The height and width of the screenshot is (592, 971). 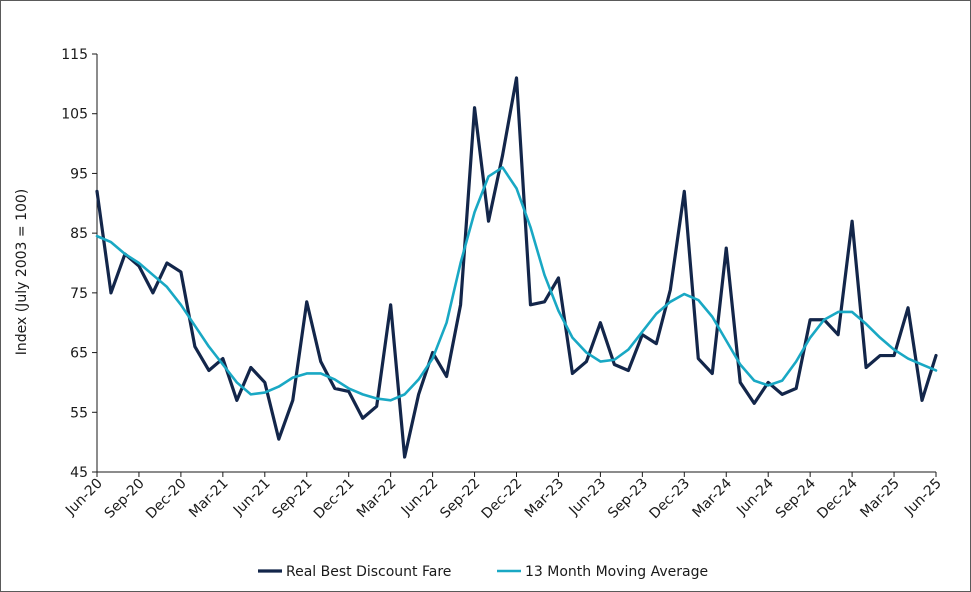 What do you see at coordinates (460, 499) in the screenshot?
I see `x-tick-label: Sep-22` at bounding box center [460, 499].